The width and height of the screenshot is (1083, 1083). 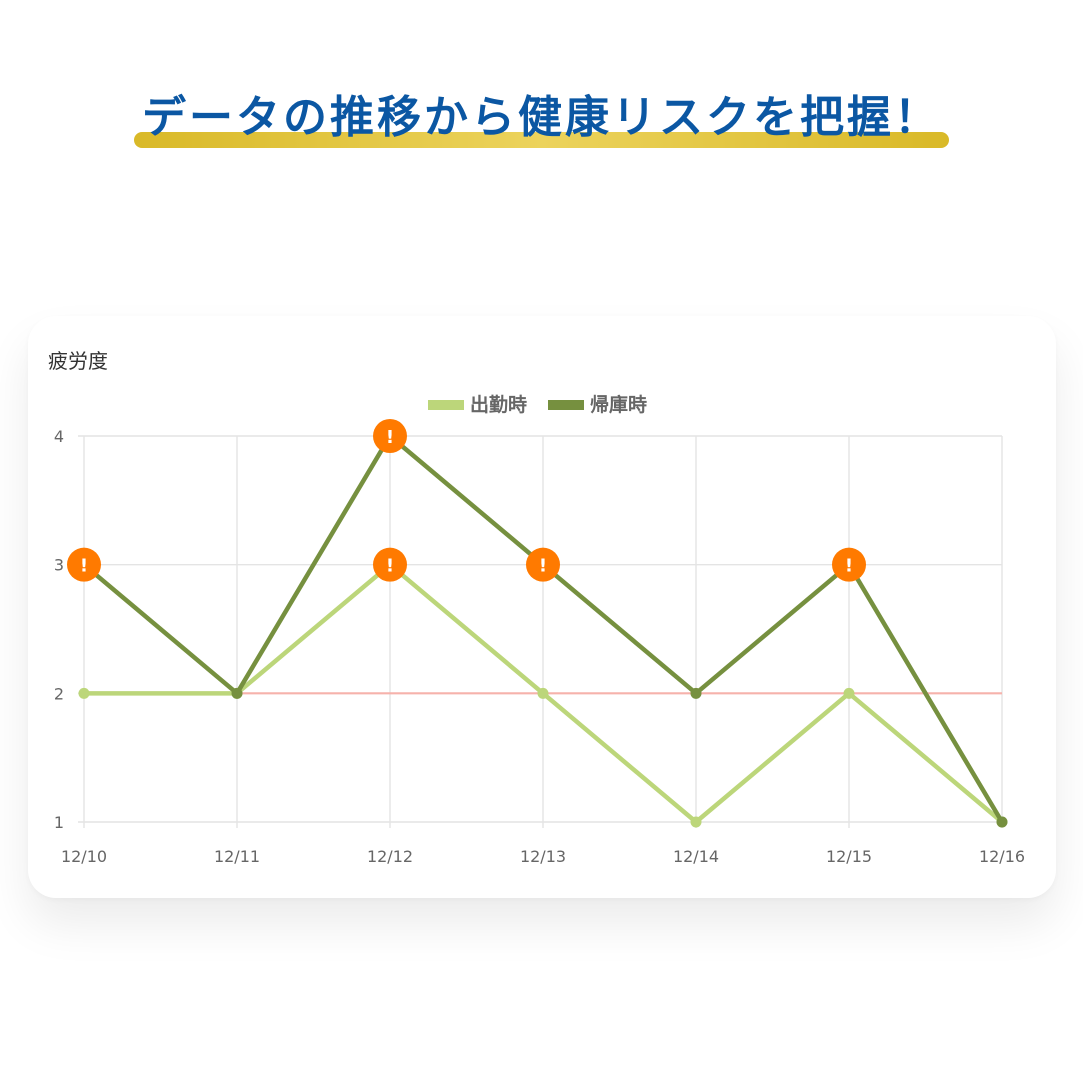 What do you see at coordinates (849, 856) in the screenshot?
I see `x-tick-label: 12/15` at bounding box center [849, 856].